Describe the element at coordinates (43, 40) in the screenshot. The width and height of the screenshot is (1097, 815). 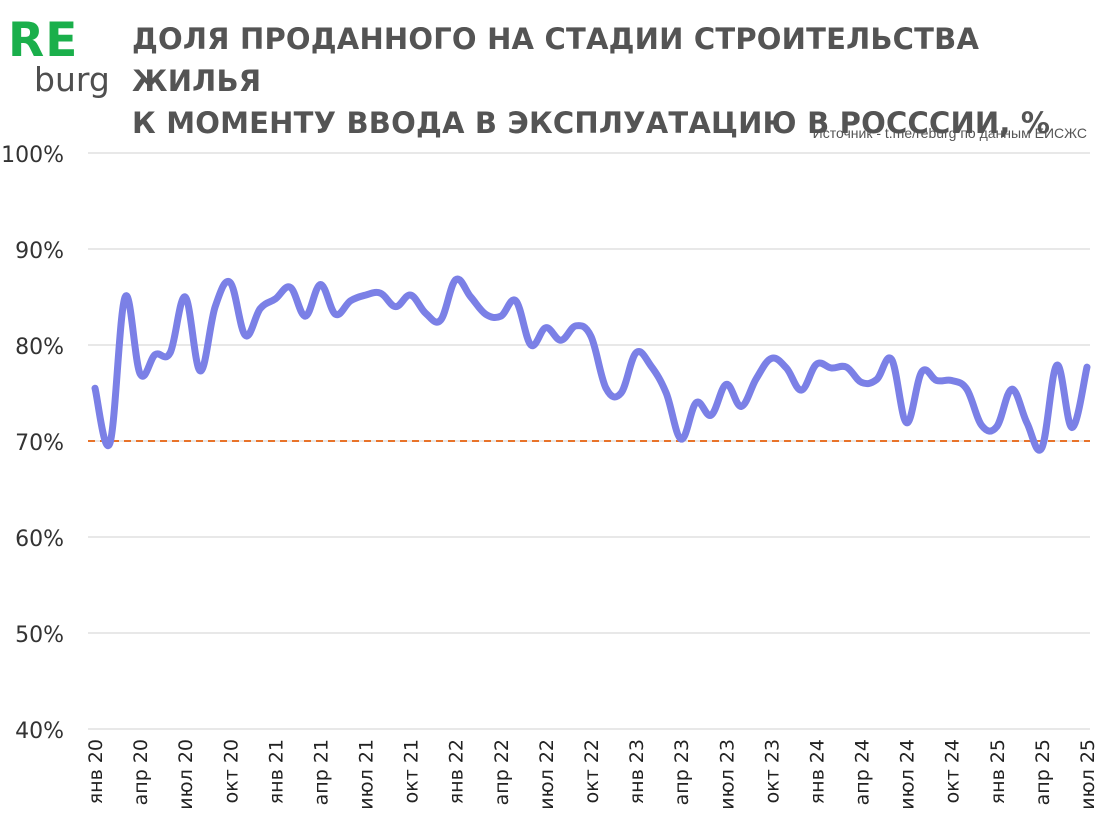
I see `logo-text-re: RE` at that location.